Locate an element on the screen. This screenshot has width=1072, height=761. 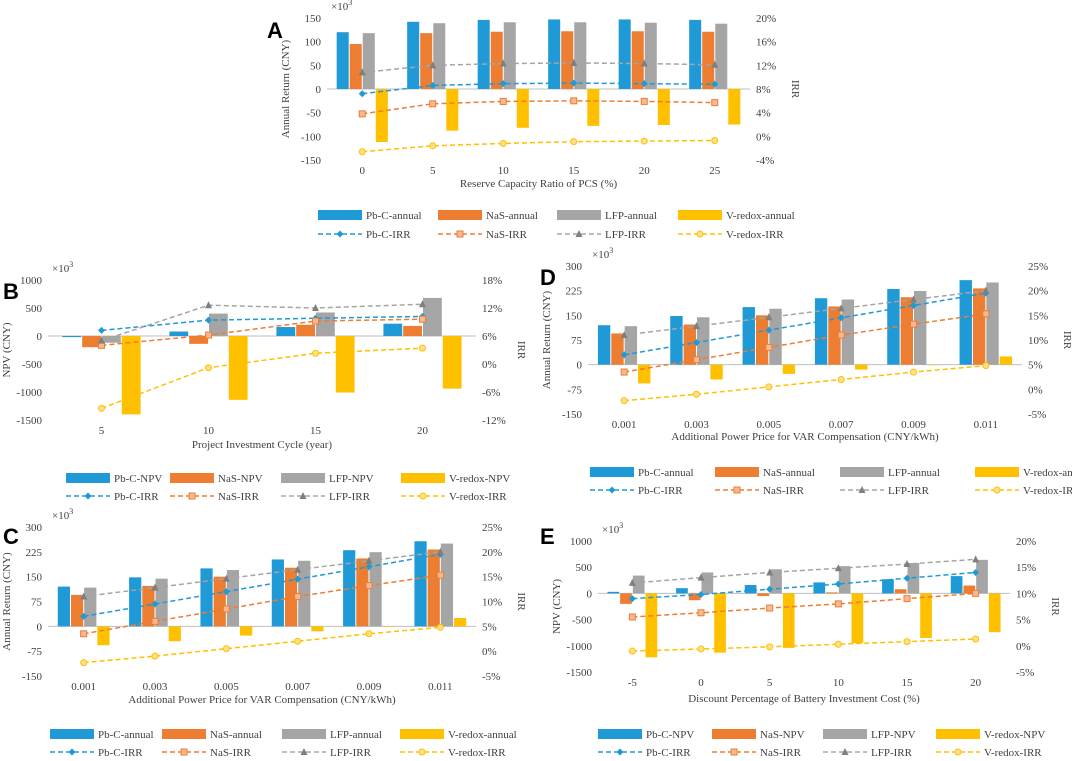
y-axis-label: Annual Return (CNY) is located at coordinates (7, 601).